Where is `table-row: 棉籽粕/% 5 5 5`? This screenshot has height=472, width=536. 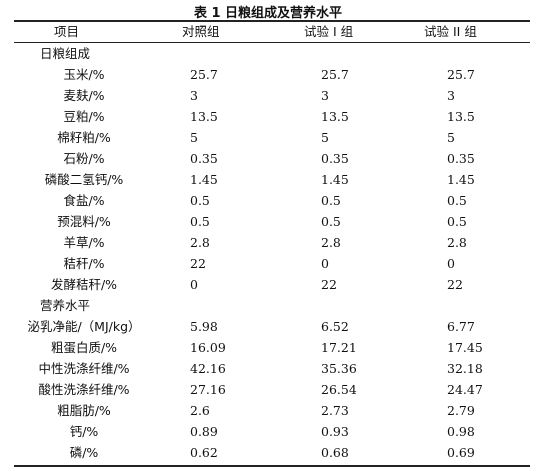 table-row: 棉籽粕/% 5 5 5 is located at coordinates (272, 137).